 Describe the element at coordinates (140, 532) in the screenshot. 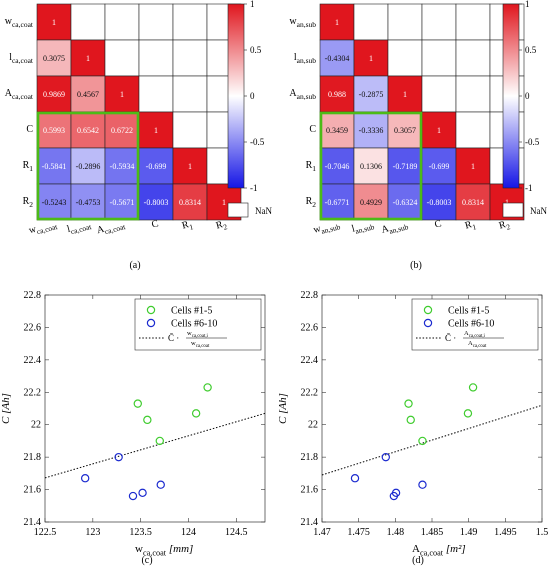

I see `x-tick-label: 123.5` at that location.